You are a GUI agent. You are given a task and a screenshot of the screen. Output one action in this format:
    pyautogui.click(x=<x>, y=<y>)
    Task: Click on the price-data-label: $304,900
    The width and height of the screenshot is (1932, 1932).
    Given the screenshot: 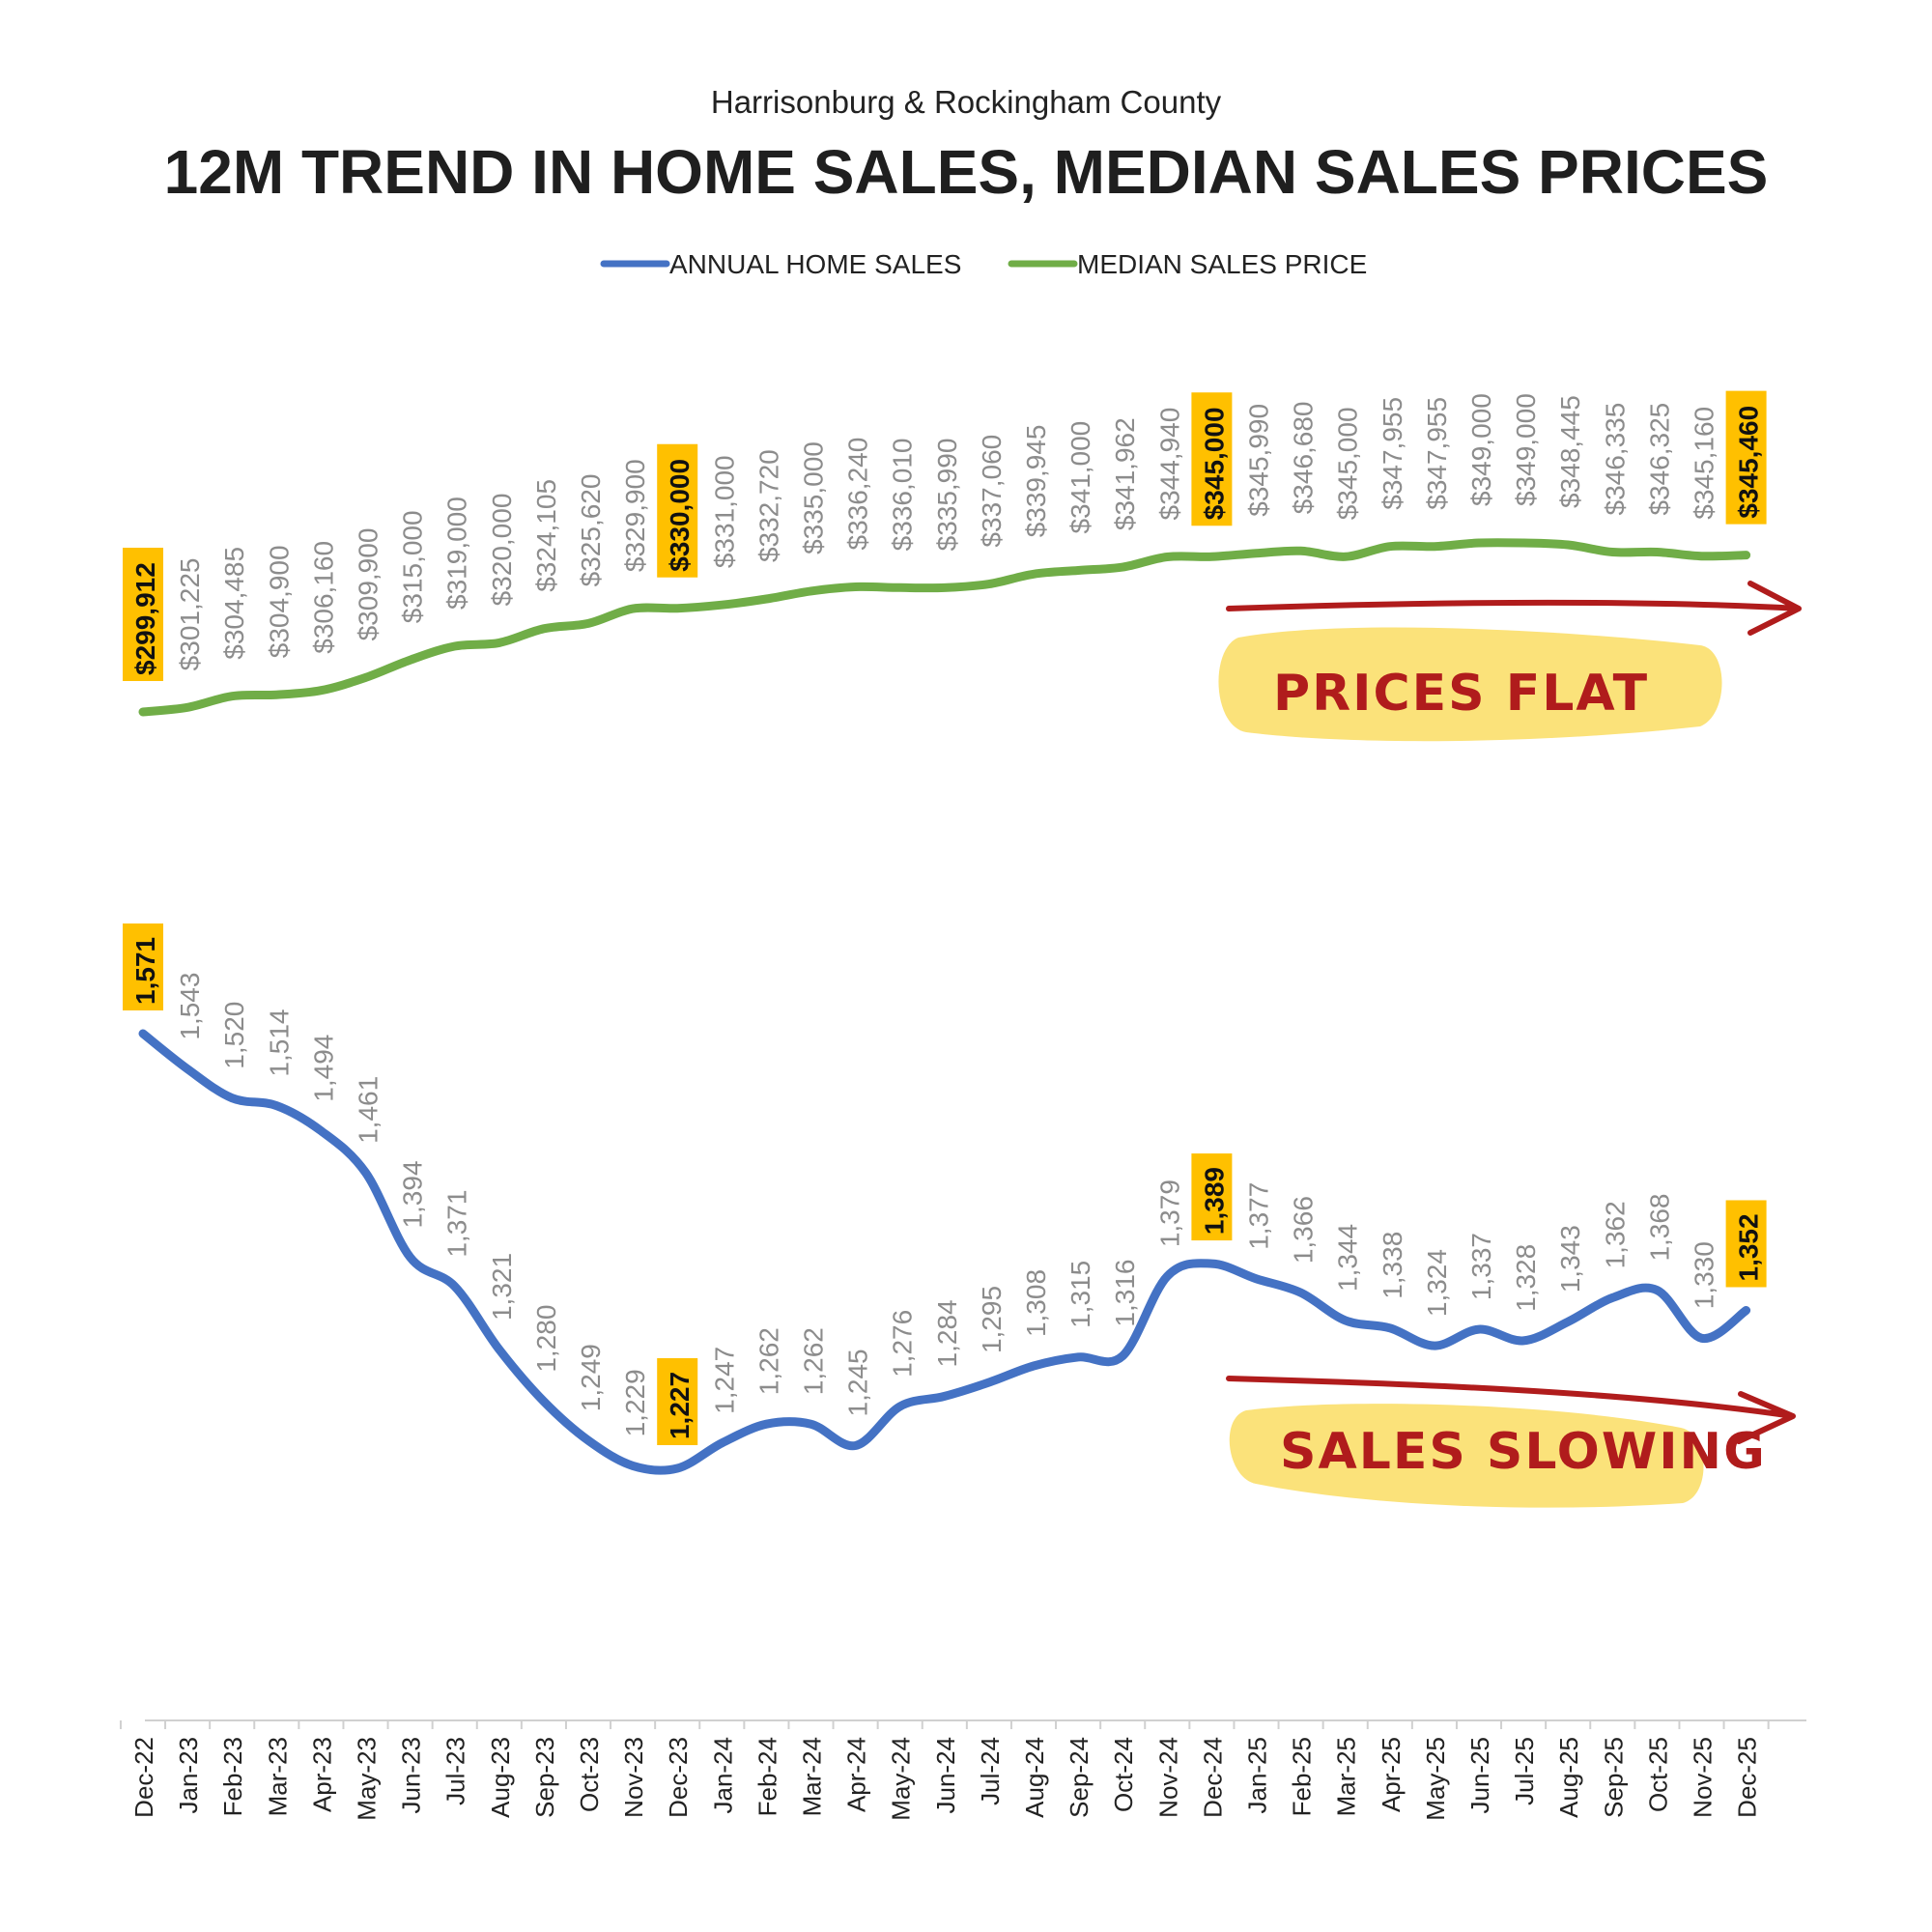 What is the action you would take?
    pyautogui.click(x=279, y=601)
    